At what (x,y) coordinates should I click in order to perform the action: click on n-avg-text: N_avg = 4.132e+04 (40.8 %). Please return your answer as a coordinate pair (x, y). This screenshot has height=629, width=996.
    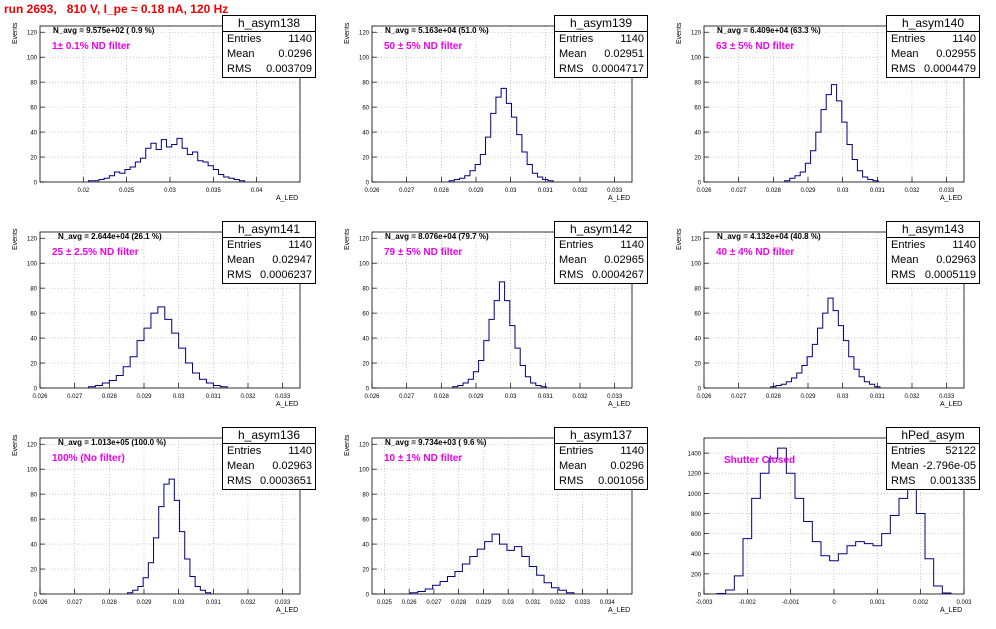
    Looking at the image, I should click on (769, 236).